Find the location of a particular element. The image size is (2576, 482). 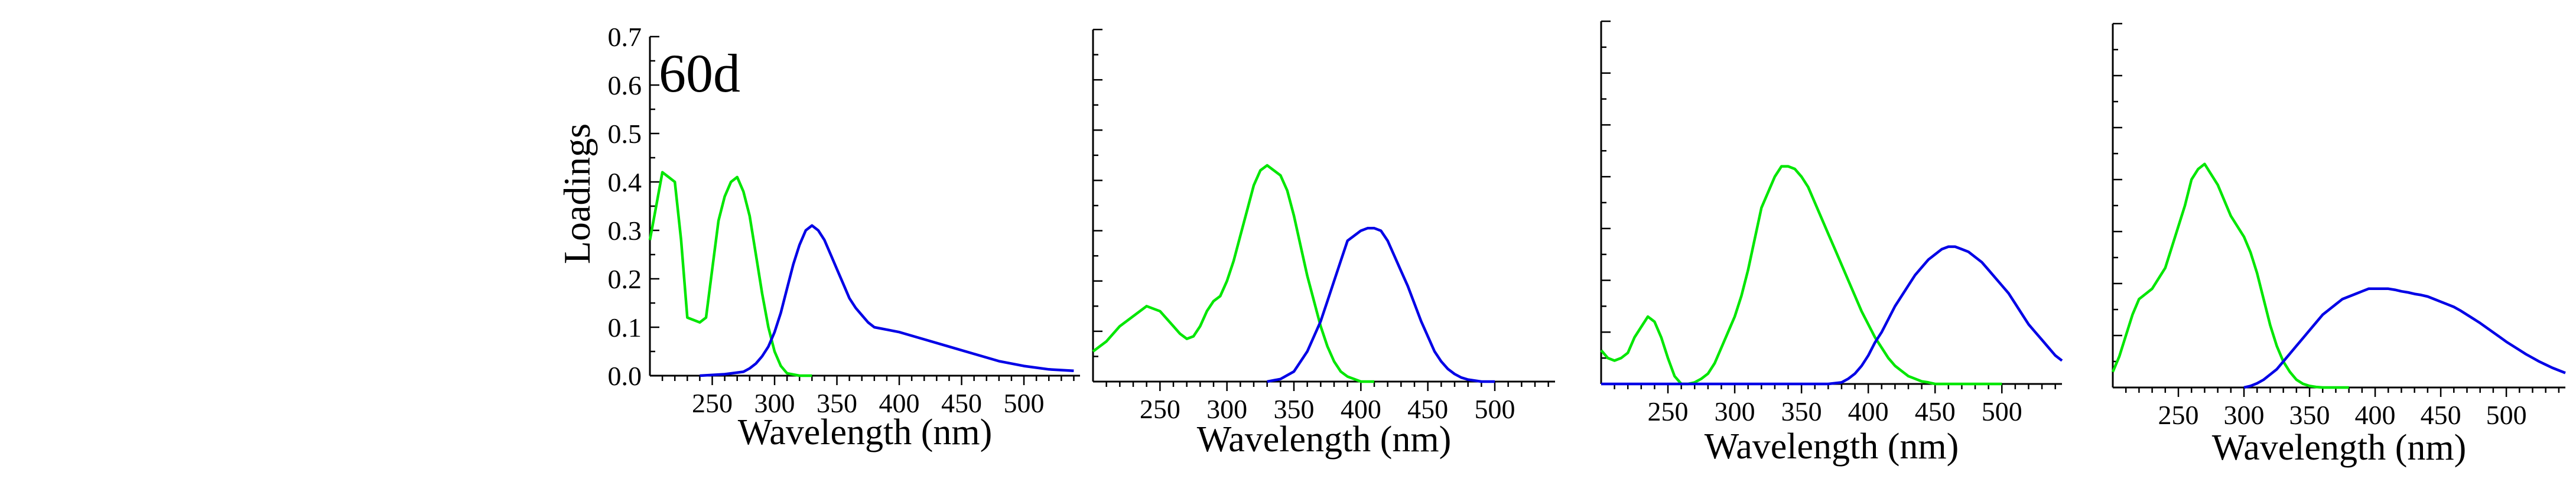

y-tick-label: 0.1 is located at coordinates (625, 327).